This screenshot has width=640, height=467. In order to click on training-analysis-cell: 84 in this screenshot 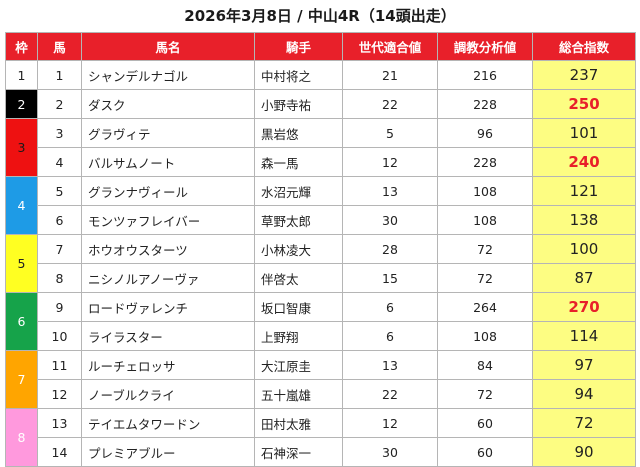, I will do `click(485, 365)`.